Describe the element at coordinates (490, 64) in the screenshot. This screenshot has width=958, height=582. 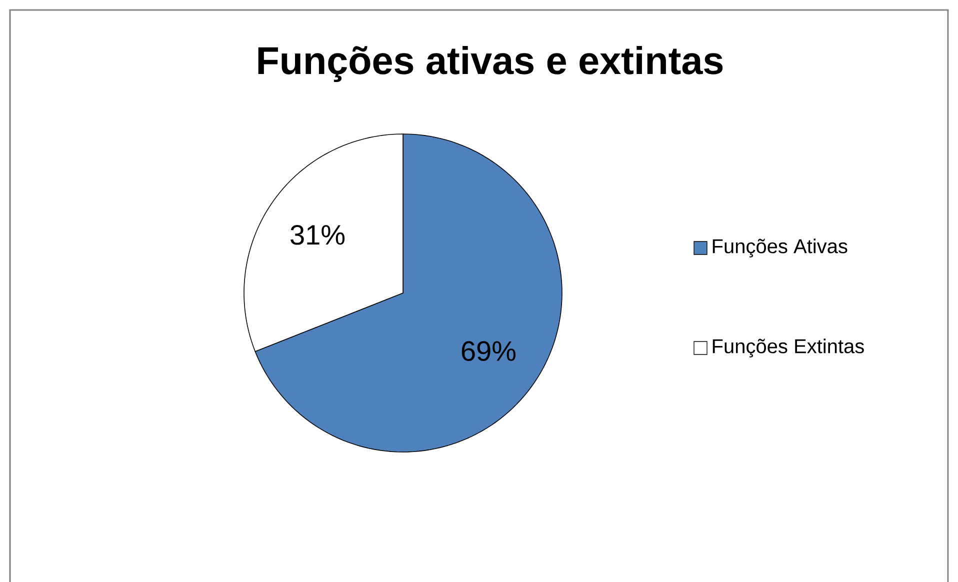
I see `chart-title: Funções ativas e extintas` at that location.